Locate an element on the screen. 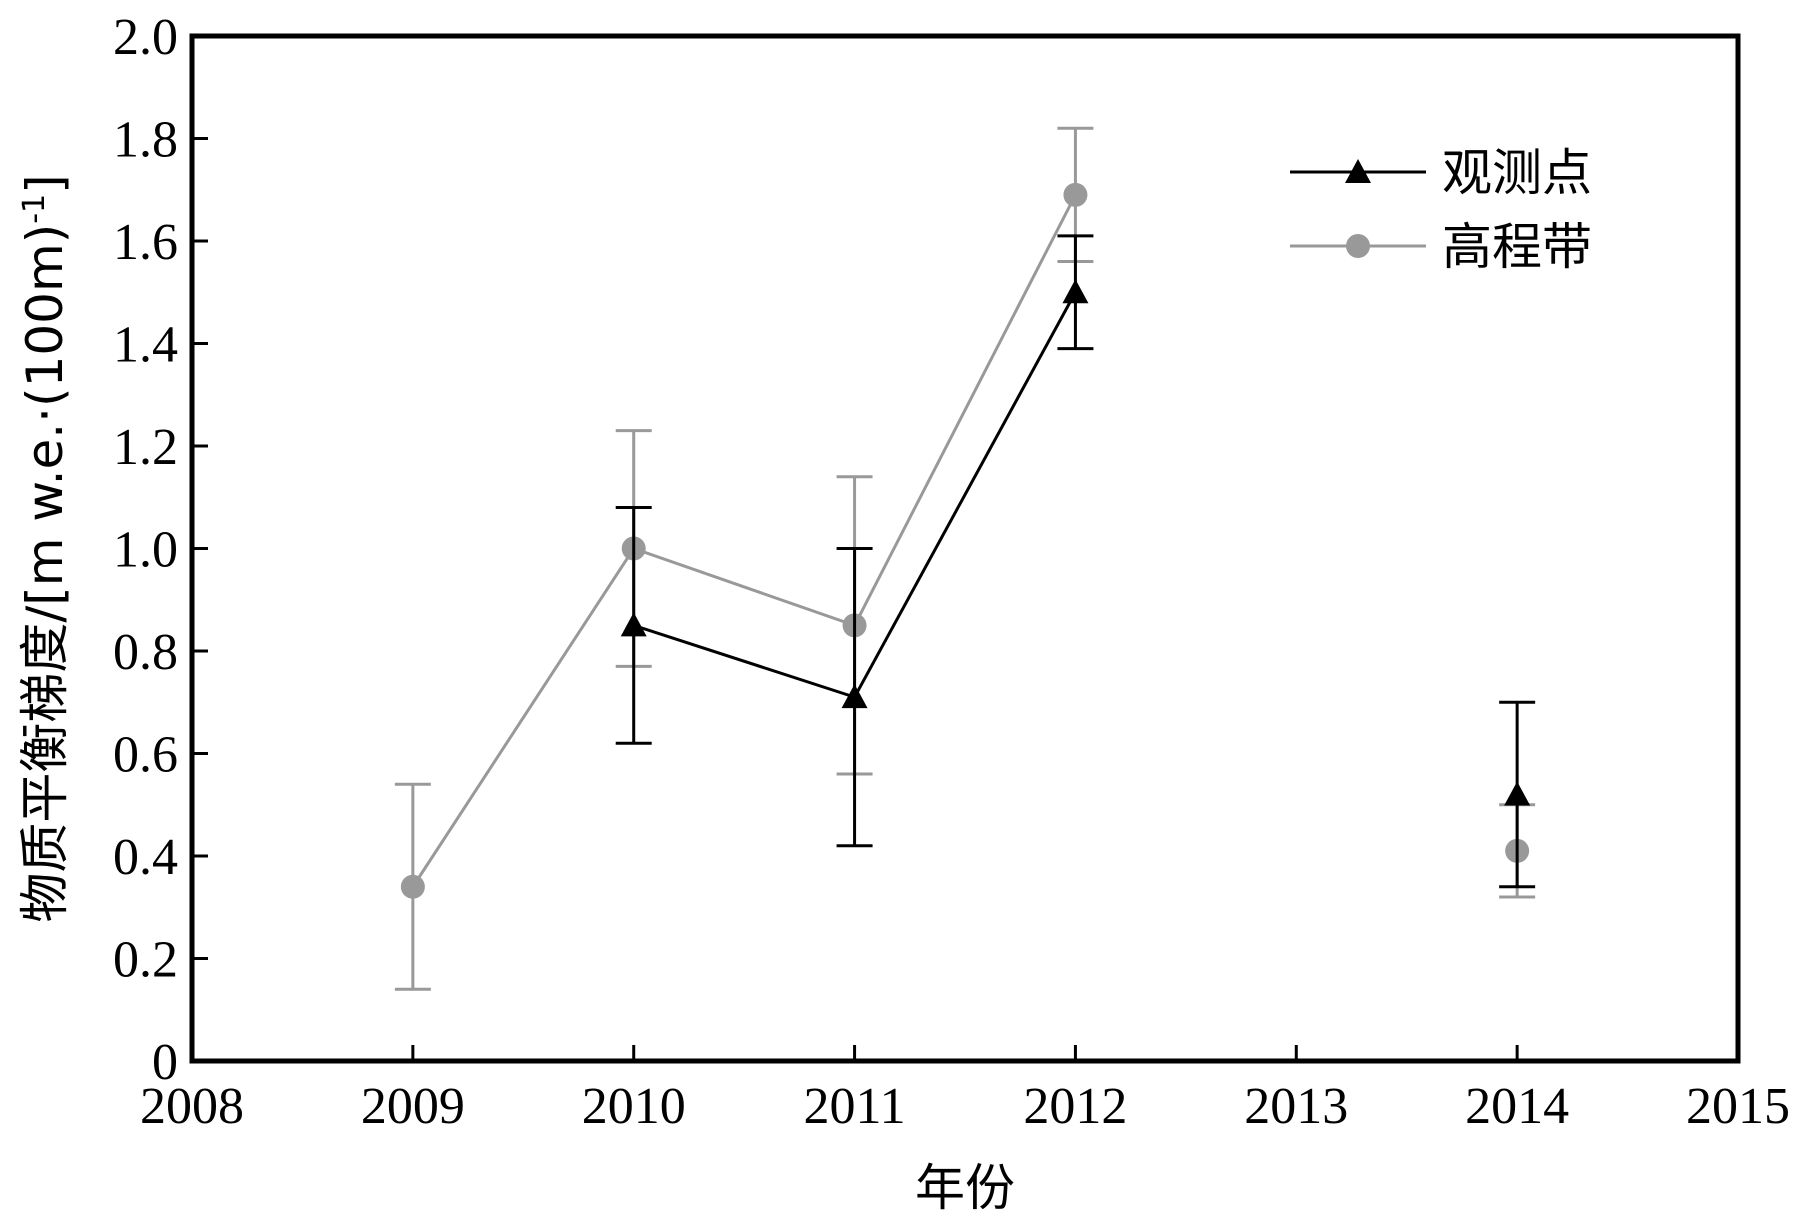 The height and width of the screenshot is (1226, 1795). x-axis: 2008 2009 2010 2011 2012 2013 2014 2015 is located at coordinates (965, 1090).